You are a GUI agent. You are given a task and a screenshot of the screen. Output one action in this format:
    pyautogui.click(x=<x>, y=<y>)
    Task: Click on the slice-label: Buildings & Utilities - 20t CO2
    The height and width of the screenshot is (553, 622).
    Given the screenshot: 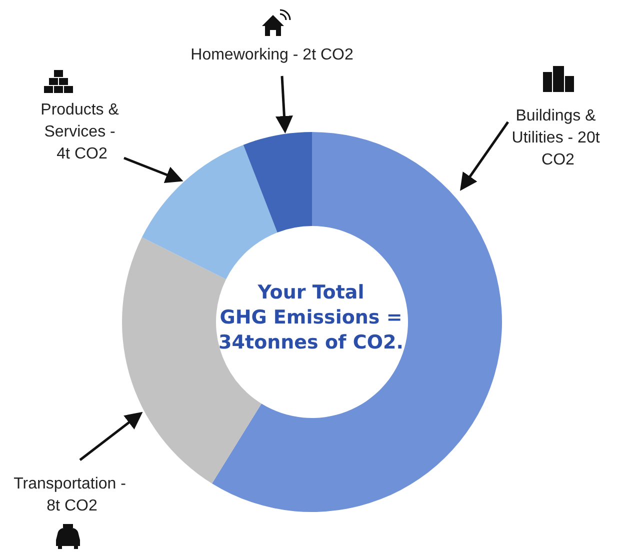 What is the action you would take?
    pyautogui.click(x=558, y=138)
    